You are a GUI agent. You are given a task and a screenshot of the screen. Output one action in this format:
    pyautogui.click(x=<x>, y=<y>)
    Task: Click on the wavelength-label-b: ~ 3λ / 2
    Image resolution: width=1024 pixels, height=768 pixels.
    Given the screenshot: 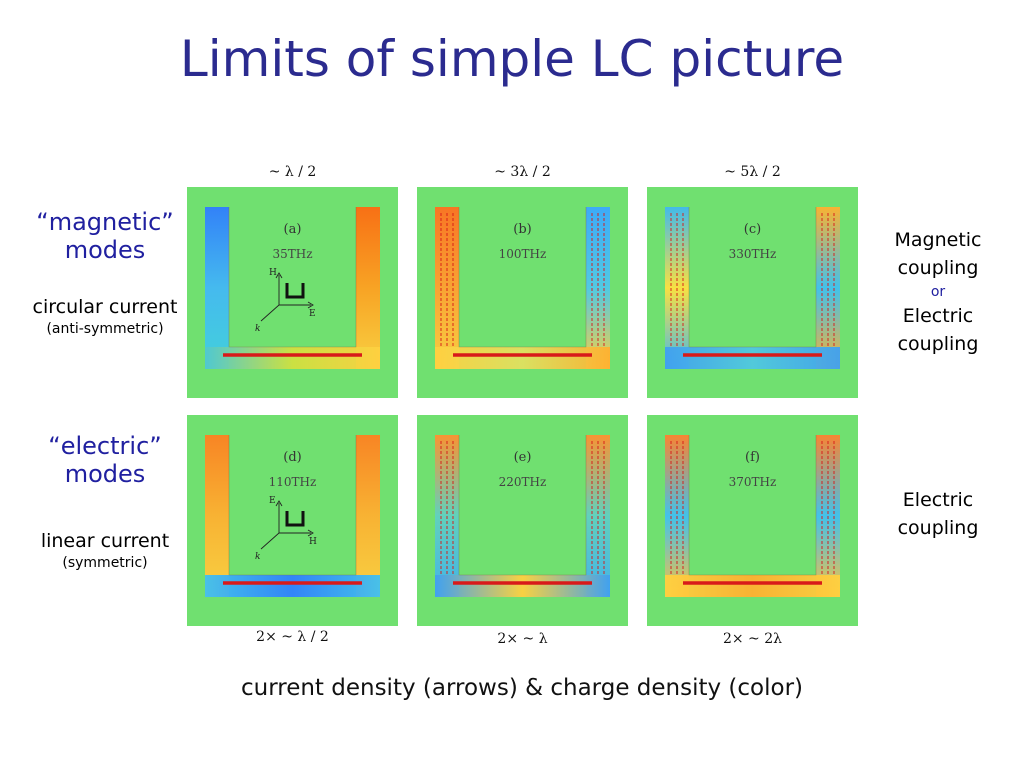 What is the action you would take?
    pyautogui.click(x=522, y=172)
    